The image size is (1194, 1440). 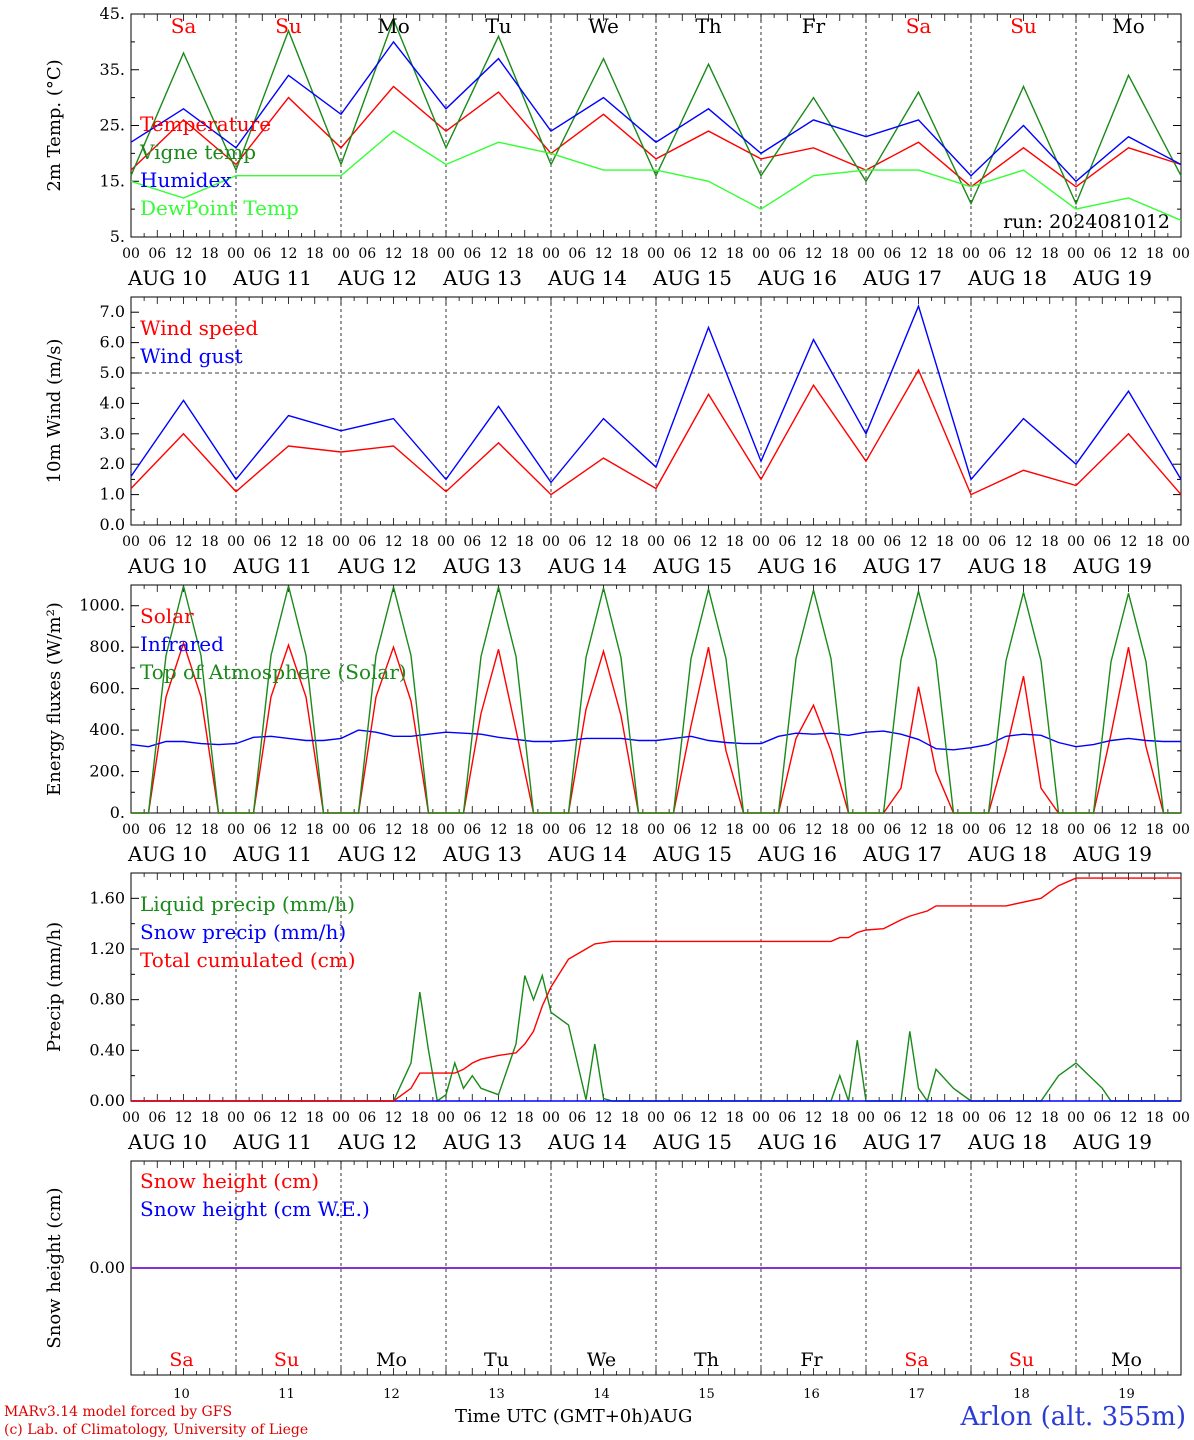 What do you see at coordinates (811, 1360) in the screenshot?
I see `day-name: Fr` at bounding box center [811, 1360].